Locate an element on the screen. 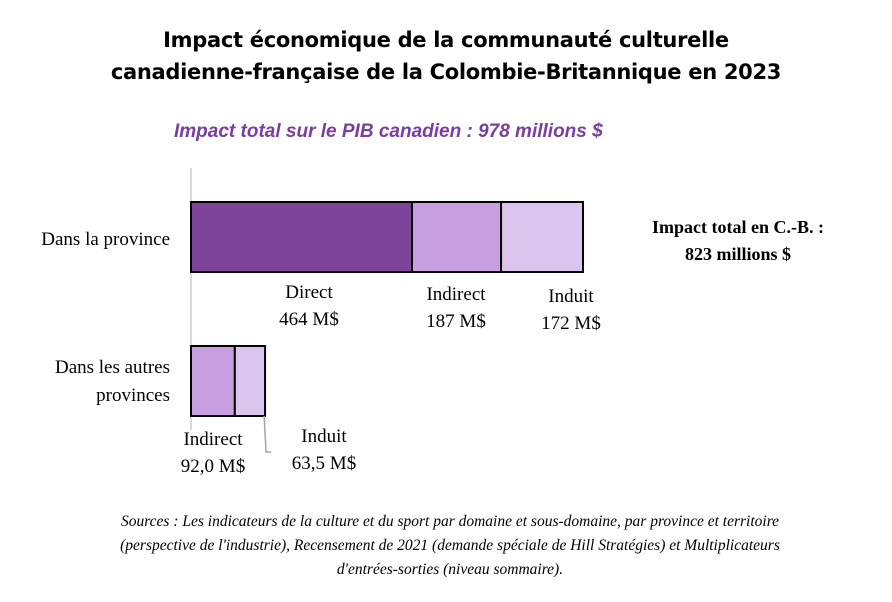 This screenshot has width=892, height=602. series-label-indirect-1: Indirect is located at coordinates (213, 439).